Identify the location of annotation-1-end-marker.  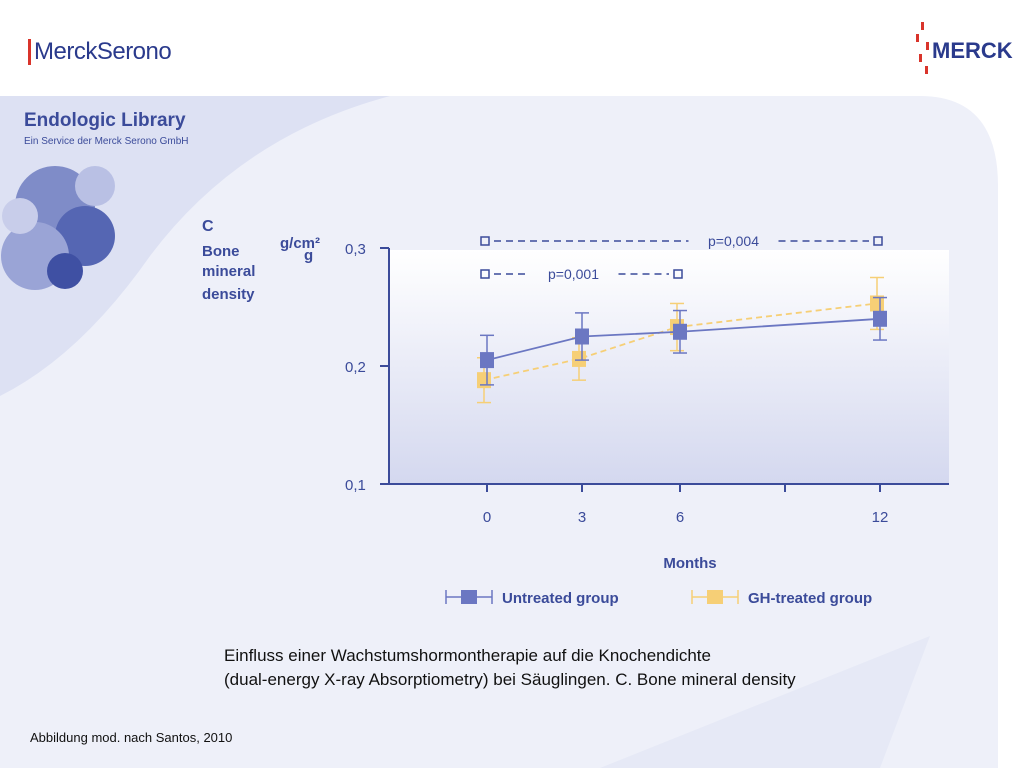
(678, 274).